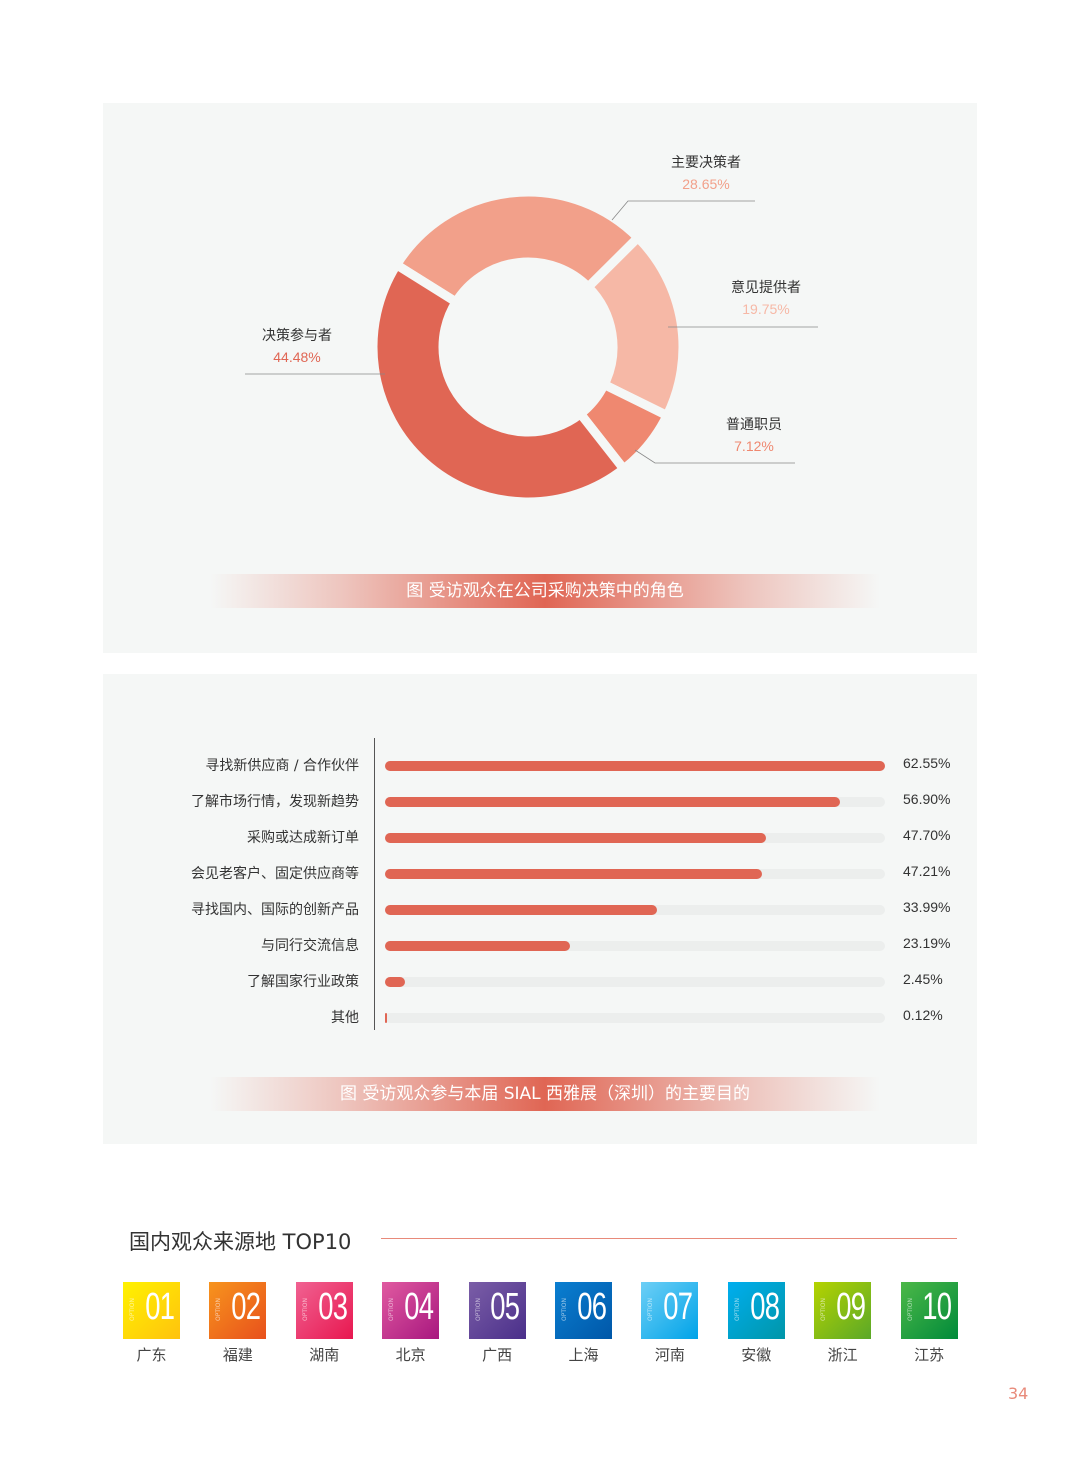 This screenshot has width=1080, height=1466. Describe the element at coordinates (410, 1355) in the screenshot. I see `city-name: 北京` at that location.